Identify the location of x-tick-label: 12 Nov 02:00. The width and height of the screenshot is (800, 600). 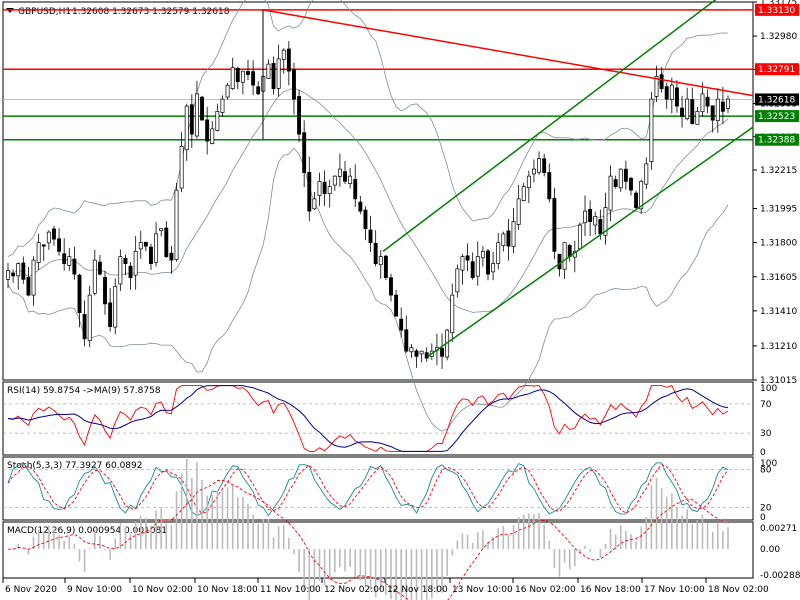
(354, 590).